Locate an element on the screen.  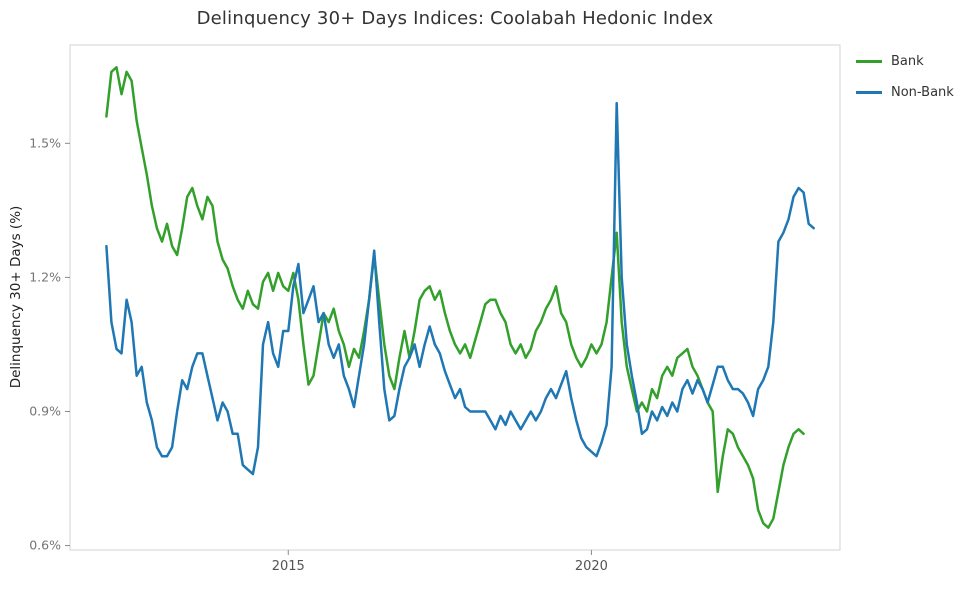
legend-item-bank: Bank is located at coordinates (905, 61).